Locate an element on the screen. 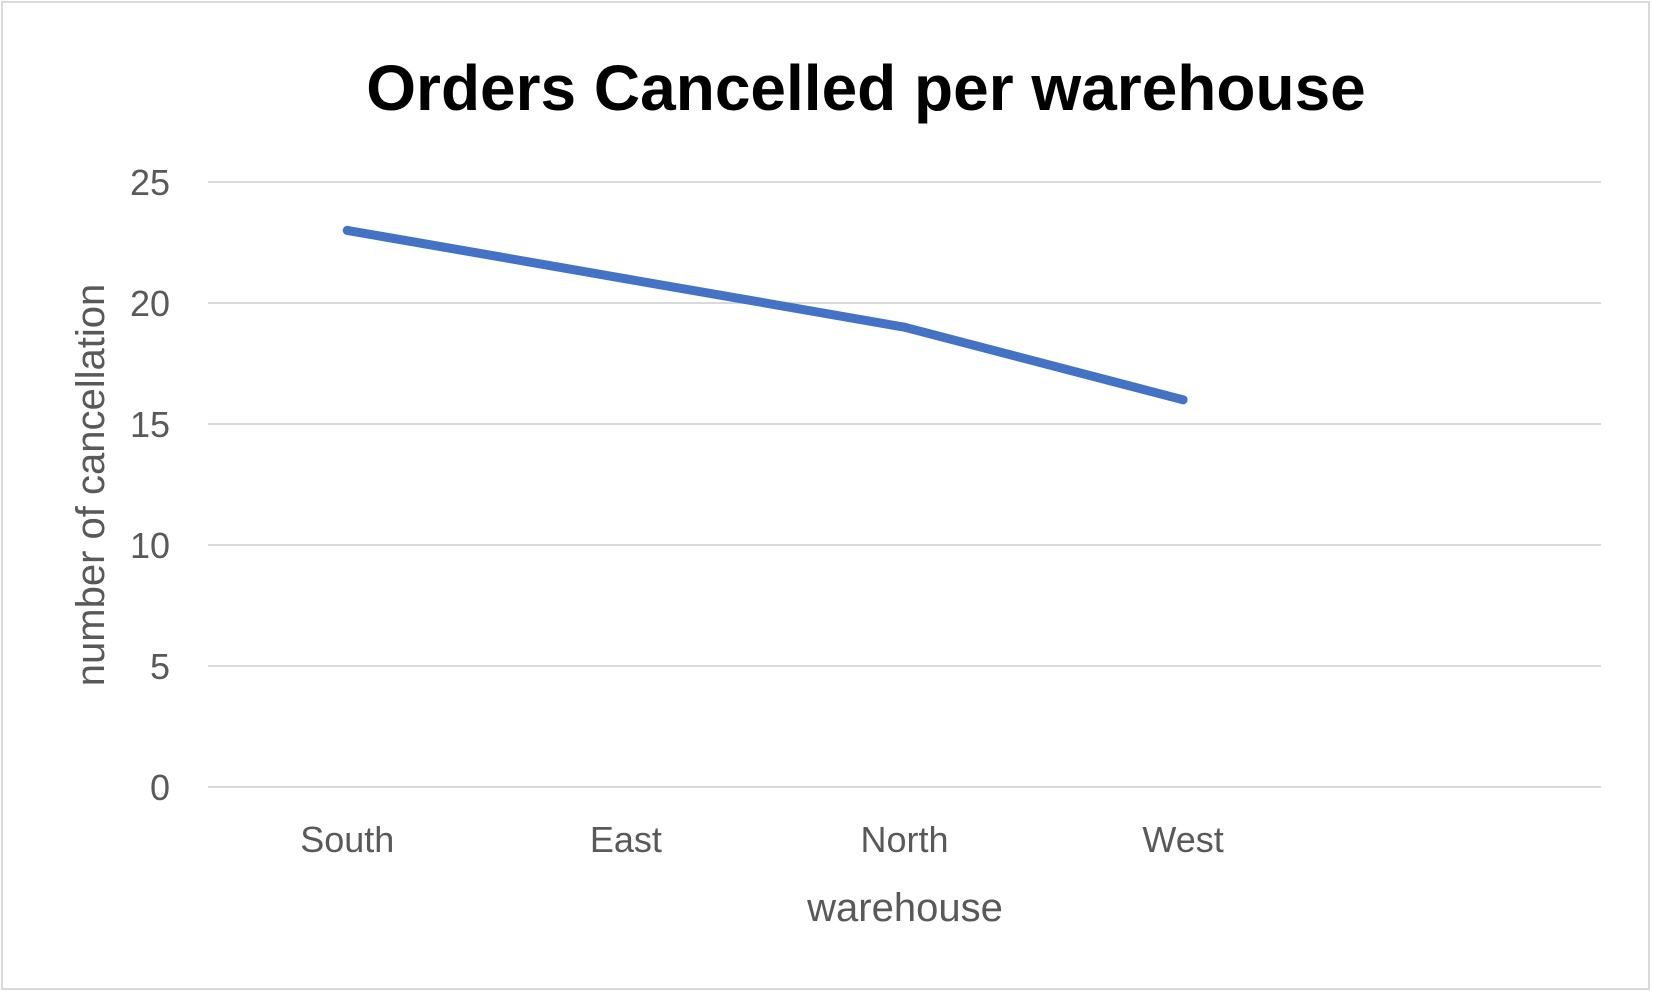 The height and width of the screenshot is (993, 1653). x-axis-title: warehouse is located at coordinates (904, 908).